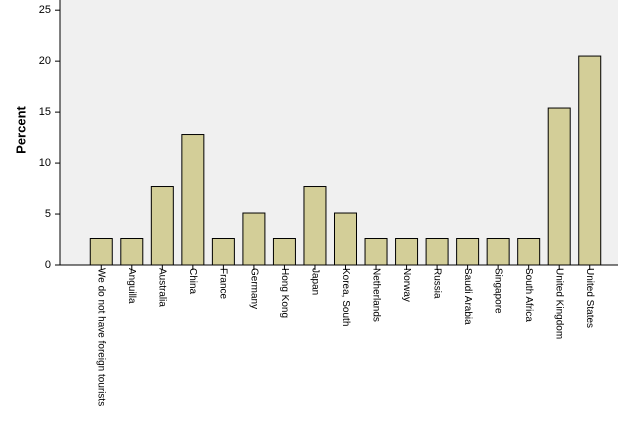  What do you see at coordinates (45, 10) in the screenshot?
I see `y-tick-label: 25` at bounding box center [45, 10].